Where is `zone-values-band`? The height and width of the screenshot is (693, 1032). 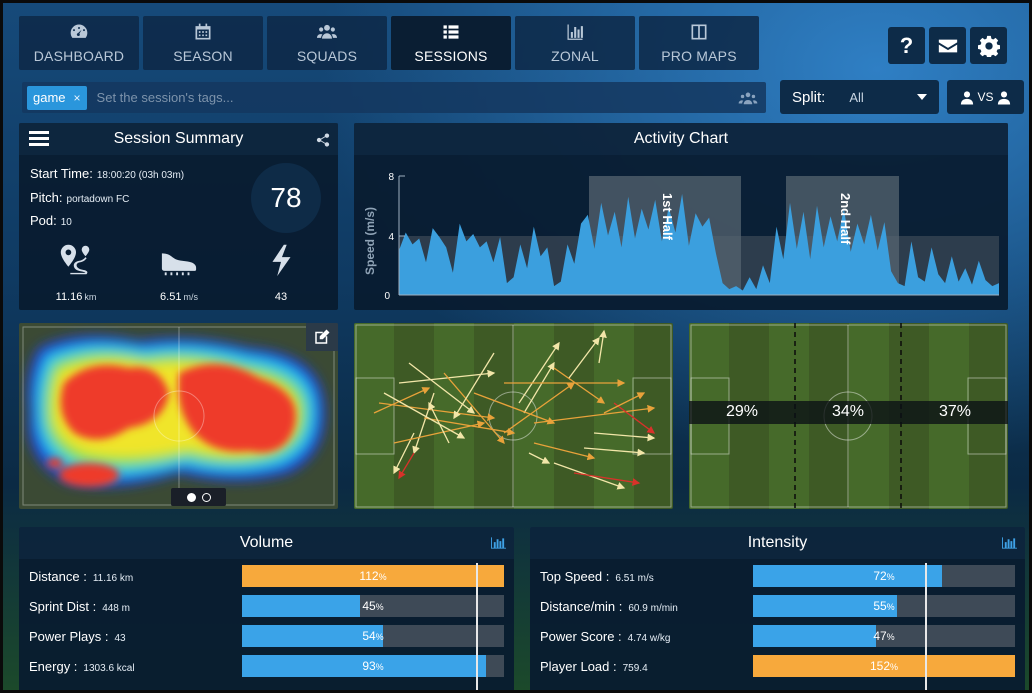
zone-values-band is located at coordinates (848, 412).